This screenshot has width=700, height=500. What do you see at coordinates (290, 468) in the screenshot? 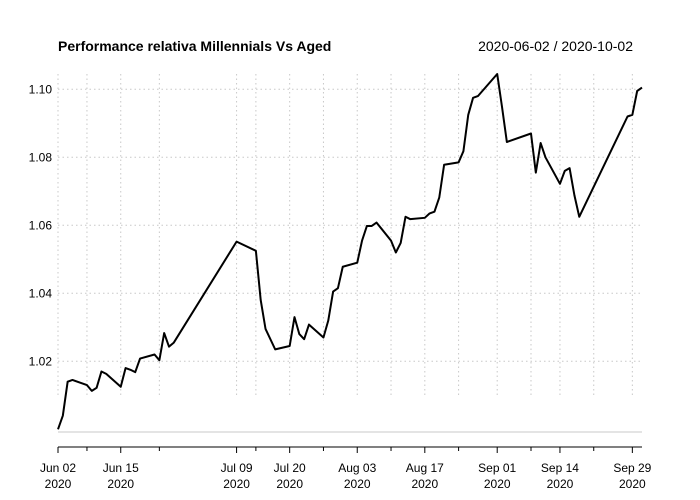
I see `x-tick-label: Jul 20` at bounding box center [290, 468].